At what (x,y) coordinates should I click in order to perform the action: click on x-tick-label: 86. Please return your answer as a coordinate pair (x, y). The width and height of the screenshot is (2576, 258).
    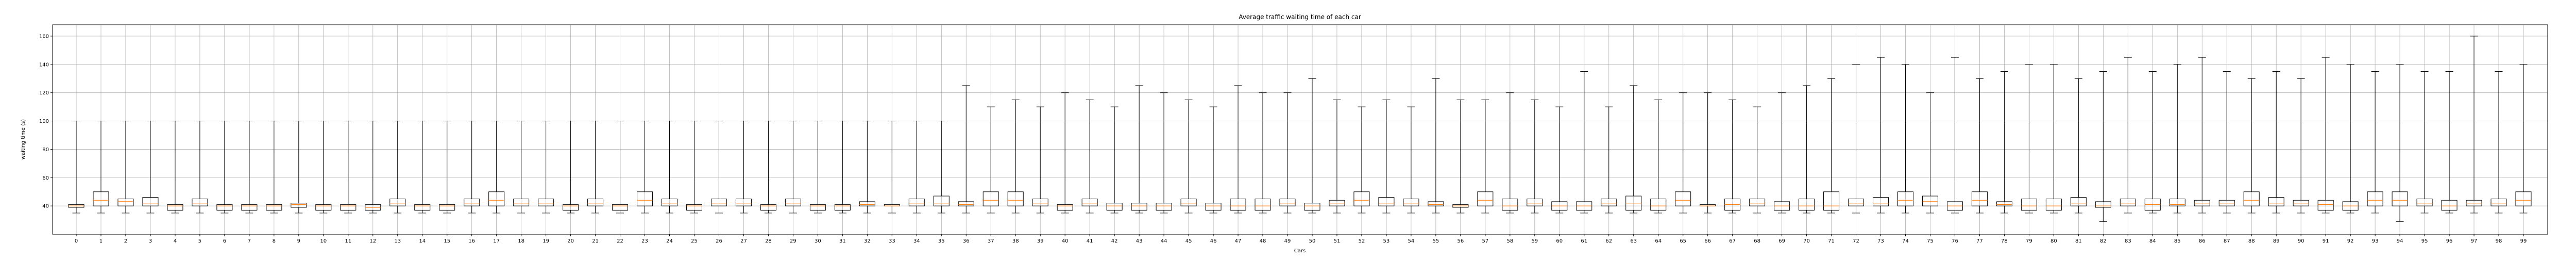
    Looking at the image, I should click on (2202, 241).